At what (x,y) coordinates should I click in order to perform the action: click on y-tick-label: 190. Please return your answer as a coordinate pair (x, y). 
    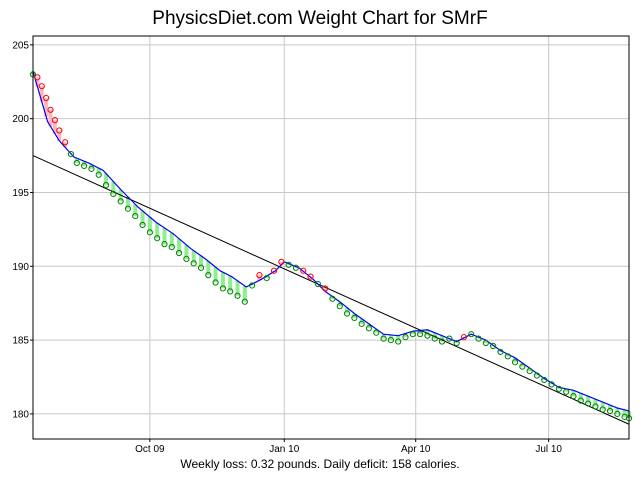
    Looking at the image, I should click on (20, 267).